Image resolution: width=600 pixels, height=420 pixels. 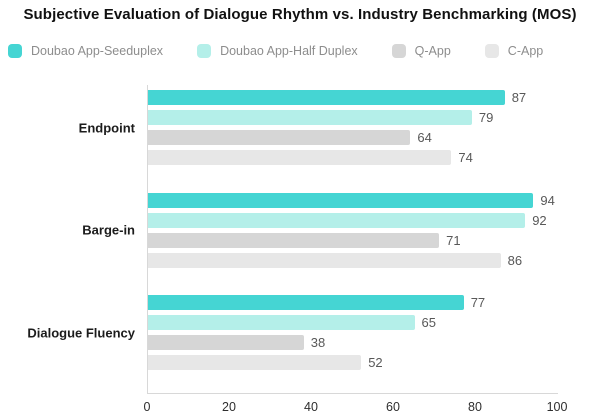 I want to click on bar-row: 52, so click(x=353, y=362).